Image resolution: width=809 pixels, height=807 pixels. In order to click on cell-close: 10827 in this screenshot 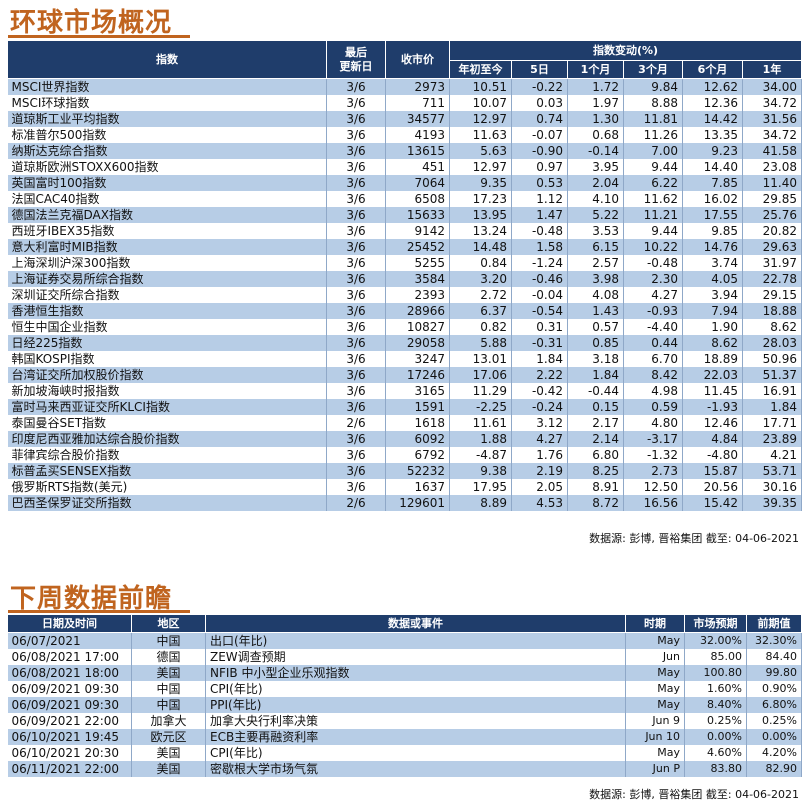, I will do `click(417, 327)`.